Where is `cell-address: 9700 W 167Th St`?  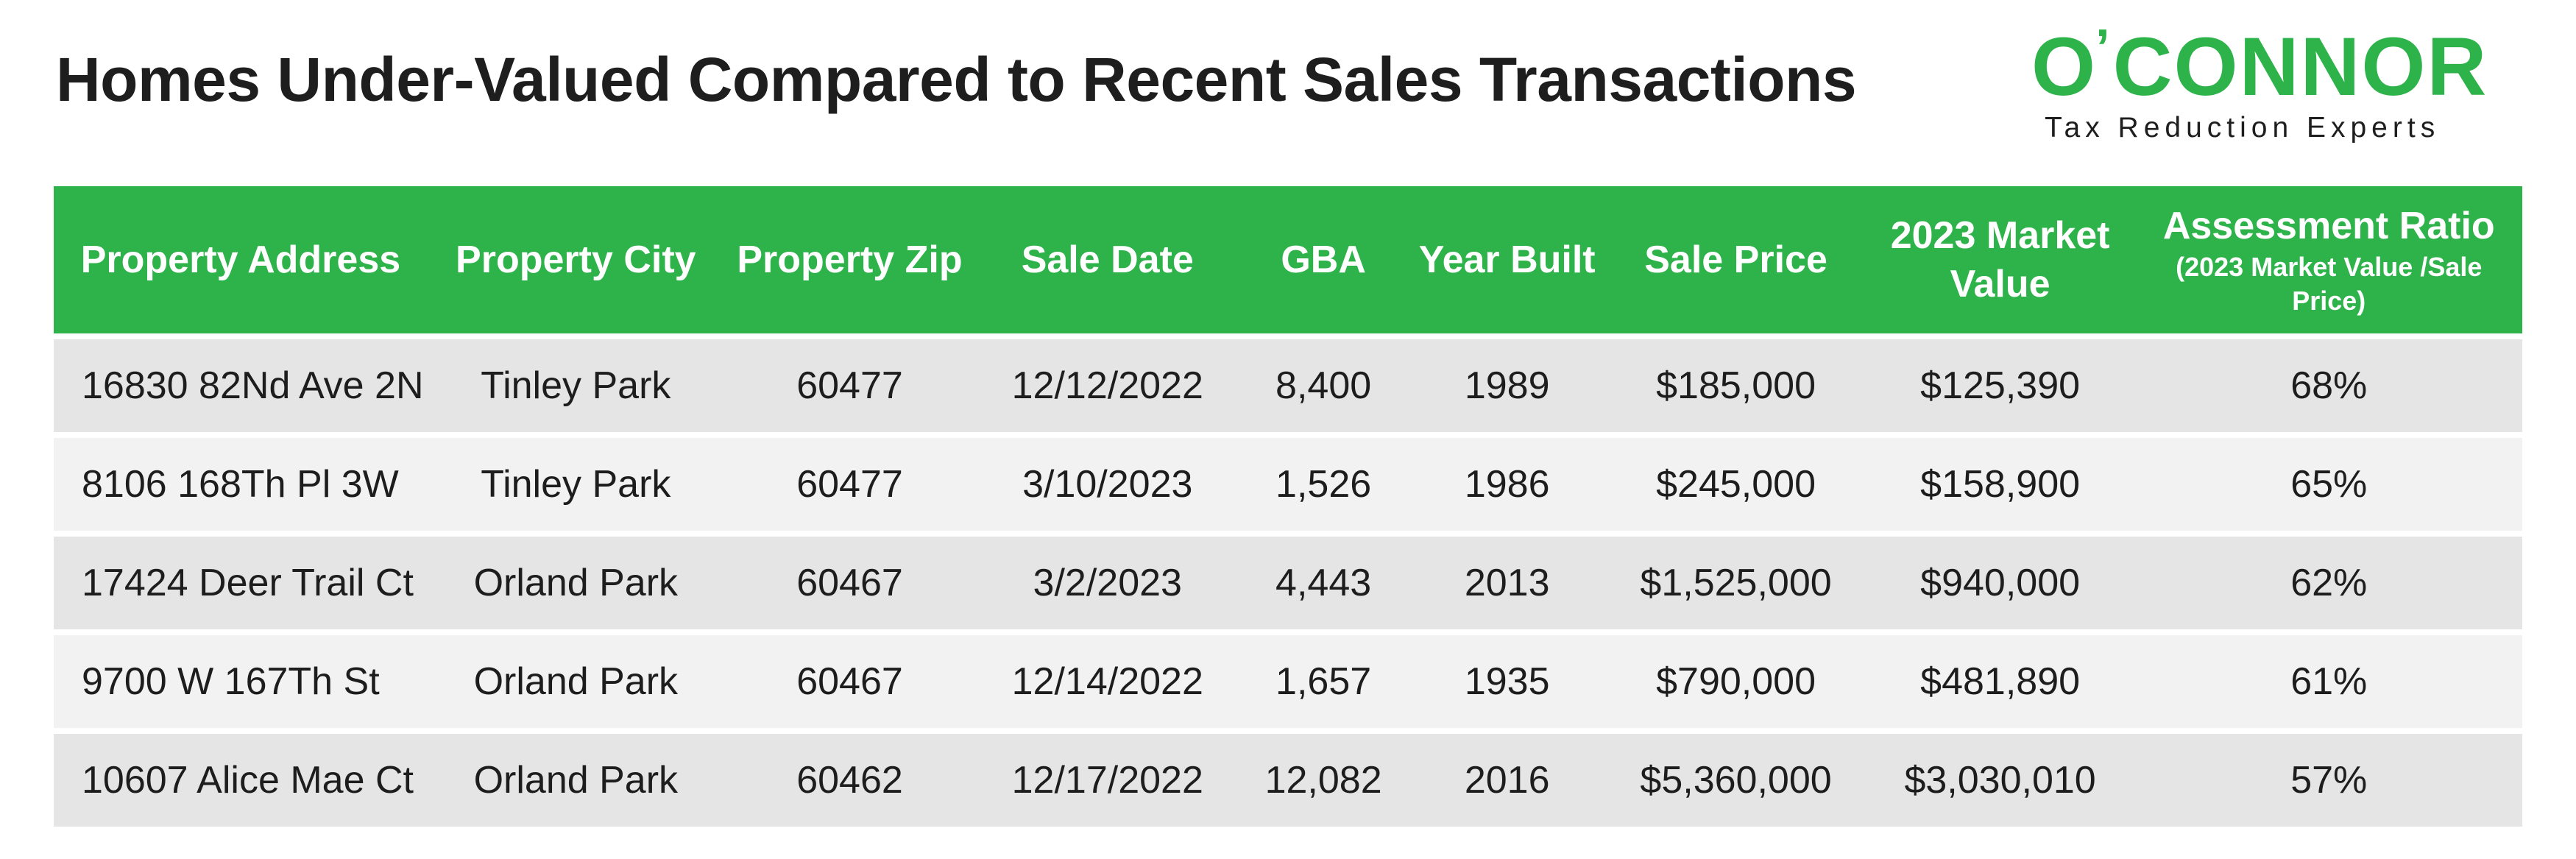 cell-address: 9700 W 167Th St is located at coordinates (241, 678).